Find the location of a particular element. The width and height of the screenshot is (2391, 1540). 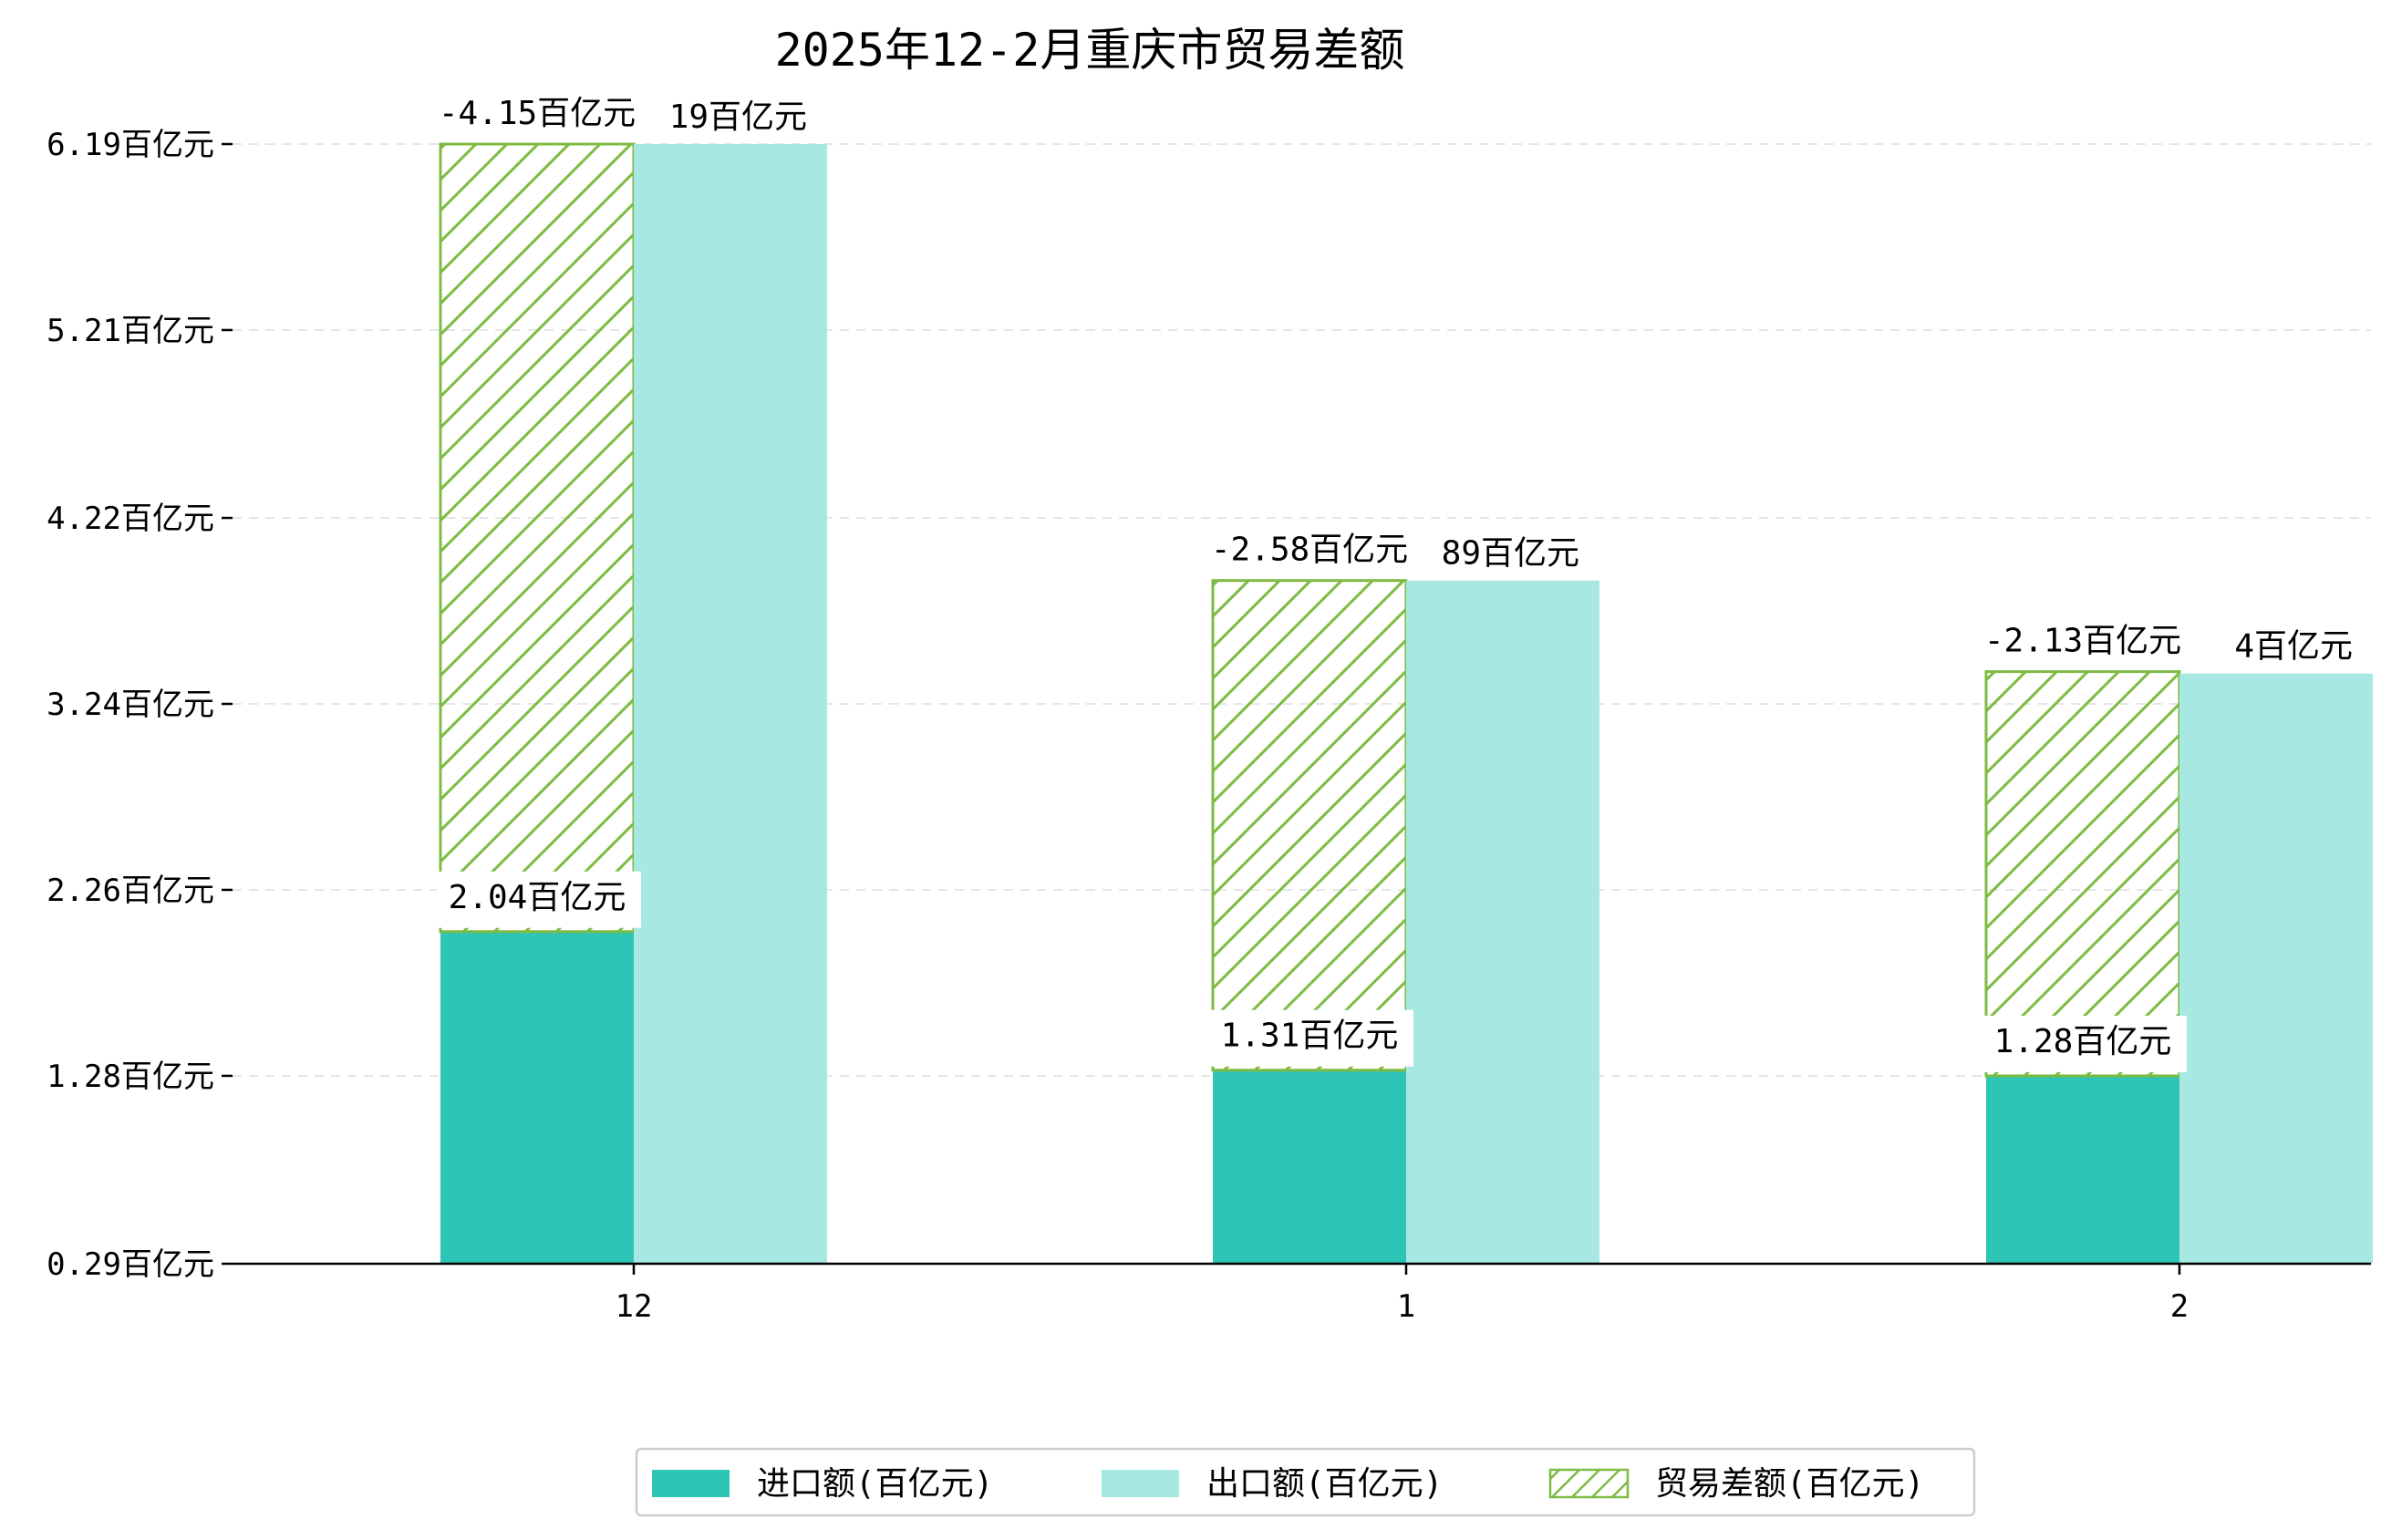

x-tick-label: 2 is located at coordinates (2180, 1306).